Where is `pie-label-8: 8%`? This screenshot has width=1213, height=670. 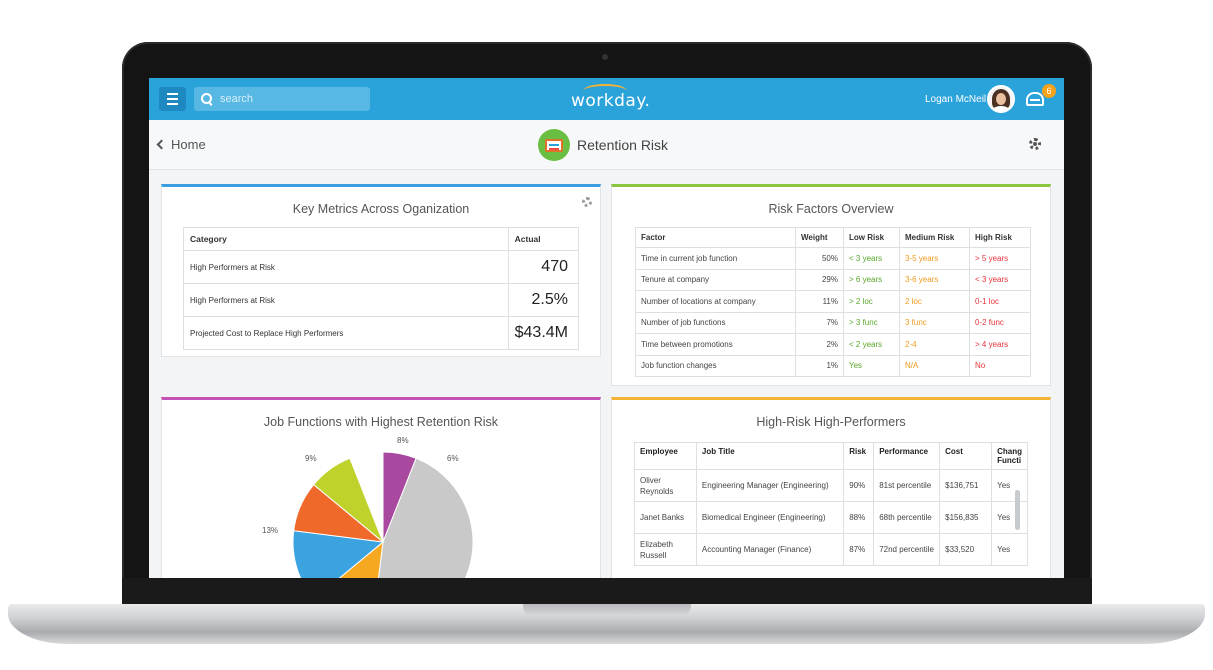 pie-label-8: 8% is located at coordinates (403, 440).